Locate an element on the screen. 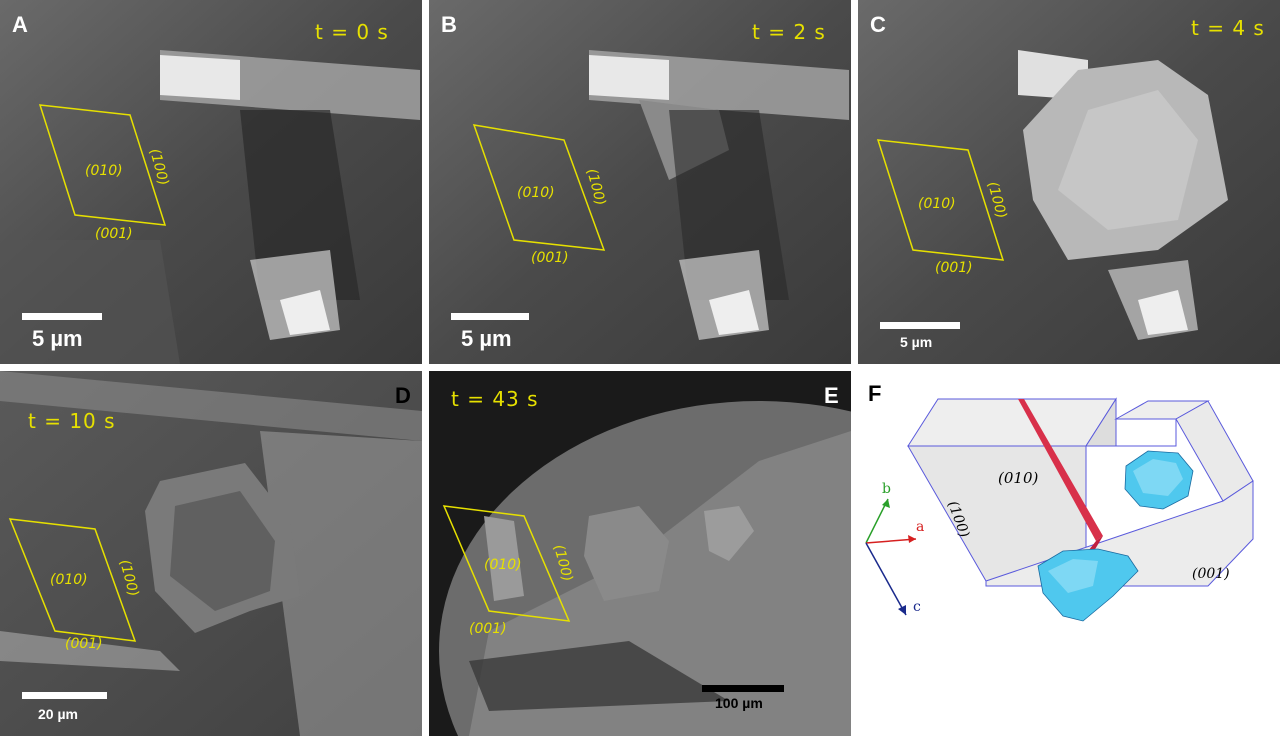 Image resolution: width=1280 pixels, height=736 pixels. axis-c is located at coordinates (886, 579).